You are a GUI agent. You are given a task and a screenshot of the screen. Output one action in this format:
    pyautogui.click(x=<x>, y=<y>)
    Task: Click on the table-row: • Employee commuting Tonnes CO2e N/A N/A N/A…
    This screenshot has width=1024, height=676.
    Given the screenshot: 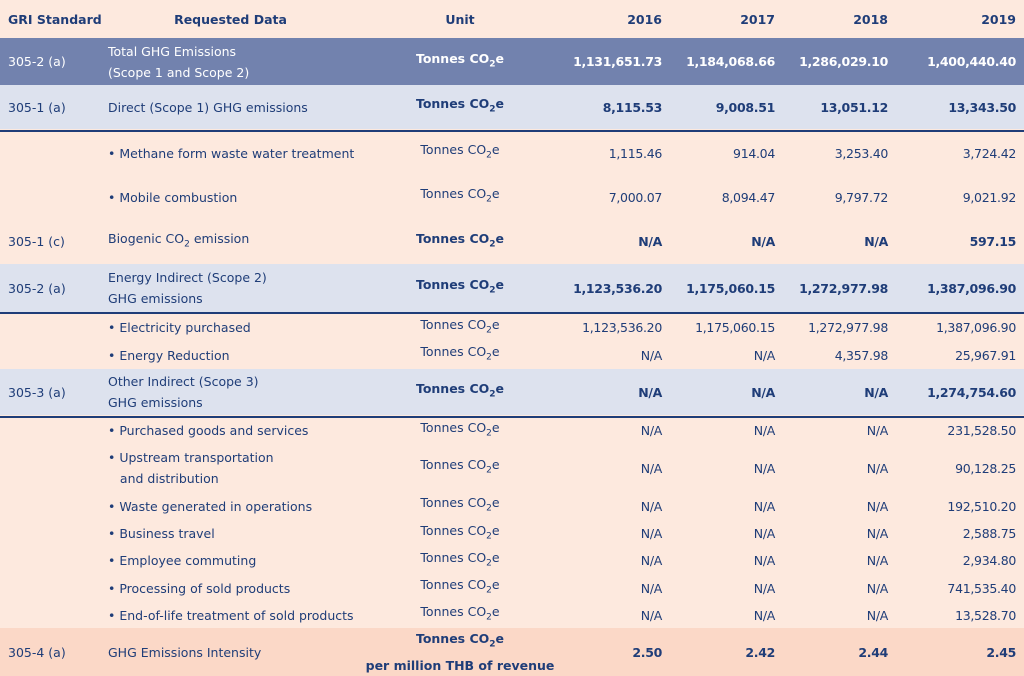 What is the action you would take?
    pyautogui.click(x=512, y=560)
    